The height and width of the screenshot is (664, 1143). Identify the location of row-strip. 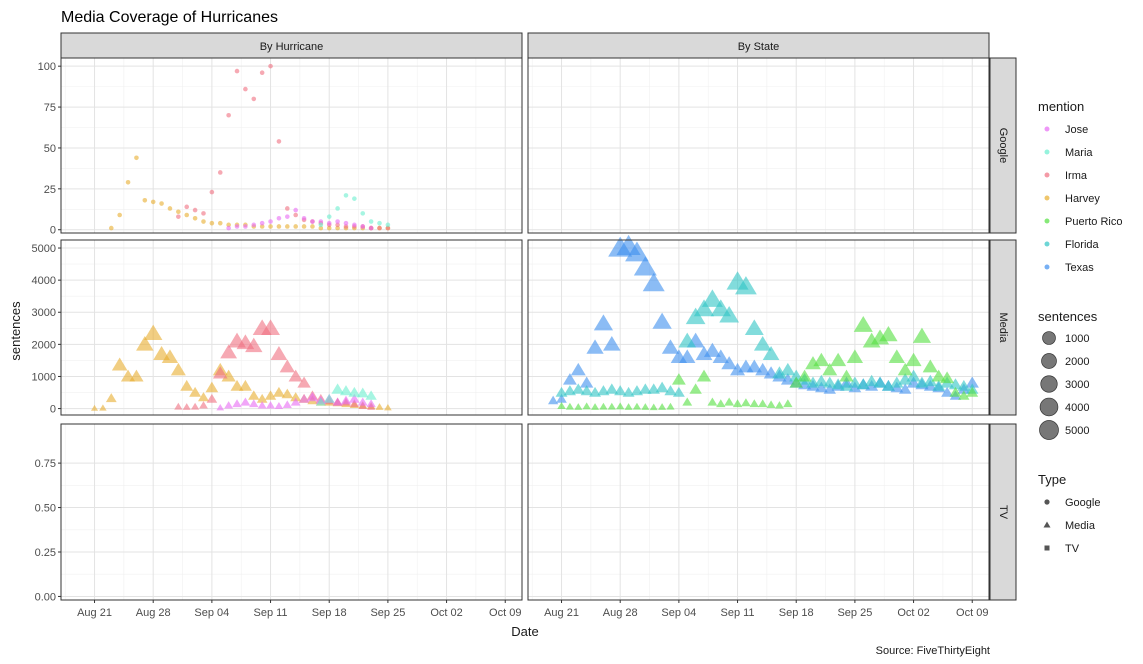
(1003, 512).